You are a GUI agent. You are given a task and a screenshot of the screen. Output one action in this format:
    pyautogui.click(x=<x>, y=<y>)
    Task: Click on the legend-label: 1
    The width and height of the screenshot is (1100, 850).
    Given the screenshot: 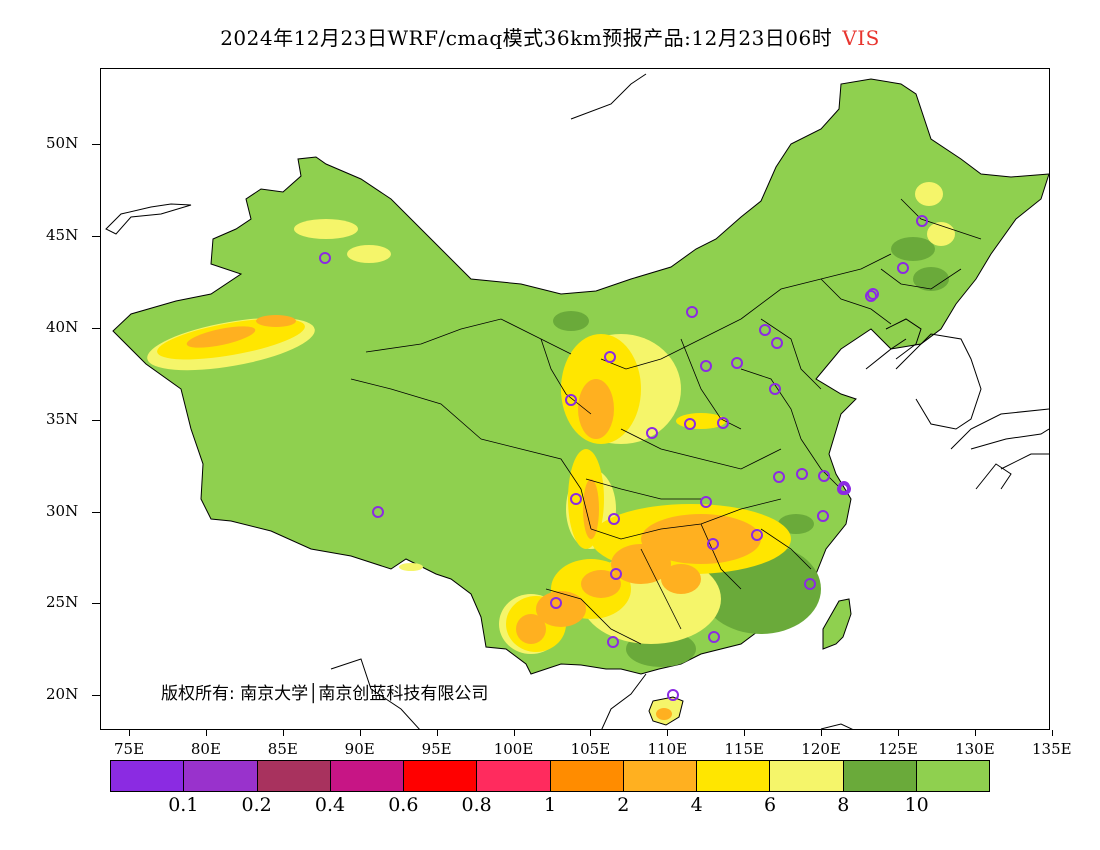 What is the action you would take?
    pyautogui.click(x=550, y=805)
    